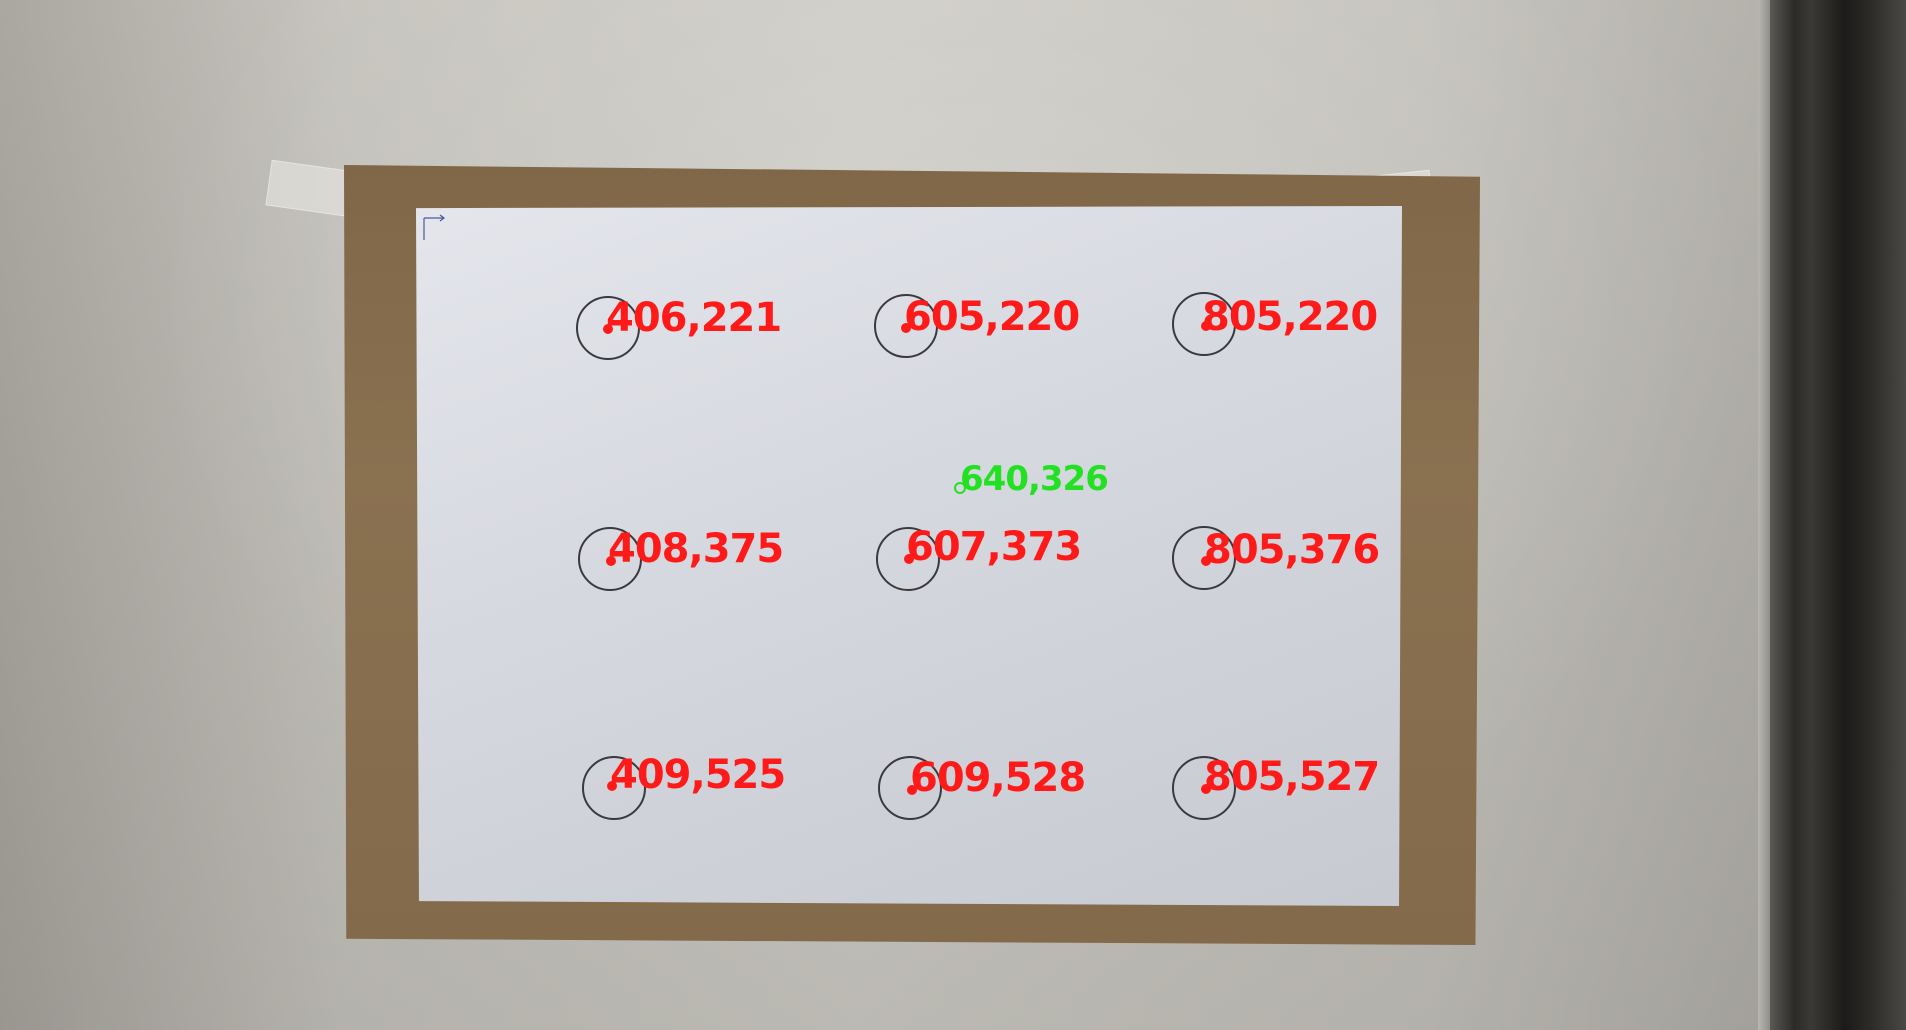 Image resolution: width=1906 pixels, height=1030 pixels. Describe the element at coordinates (1292, 777) in the screenshot. I see `coordinate-label: 805,527` at that location.